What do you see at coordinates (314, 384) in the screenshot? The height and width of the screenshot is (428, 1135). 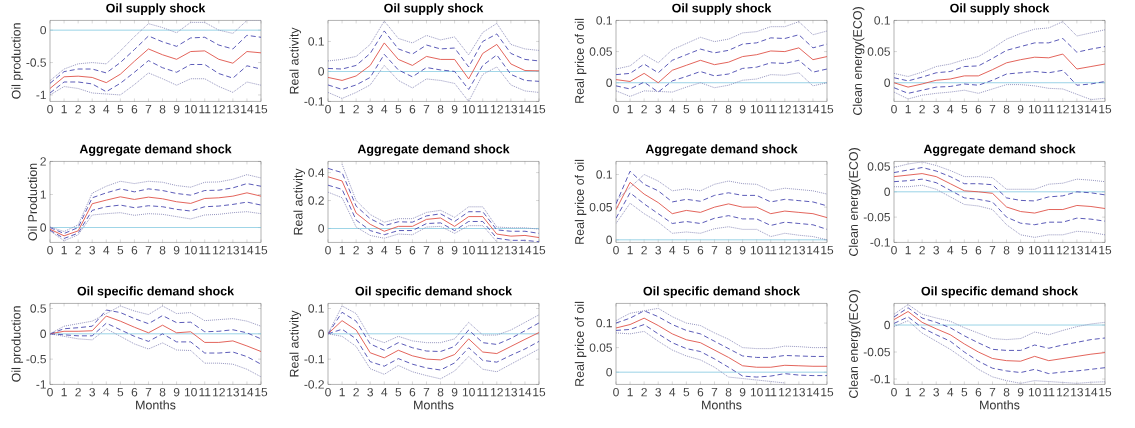 I see `y-tick-label: -0.2` at bounding box center [314, 384].